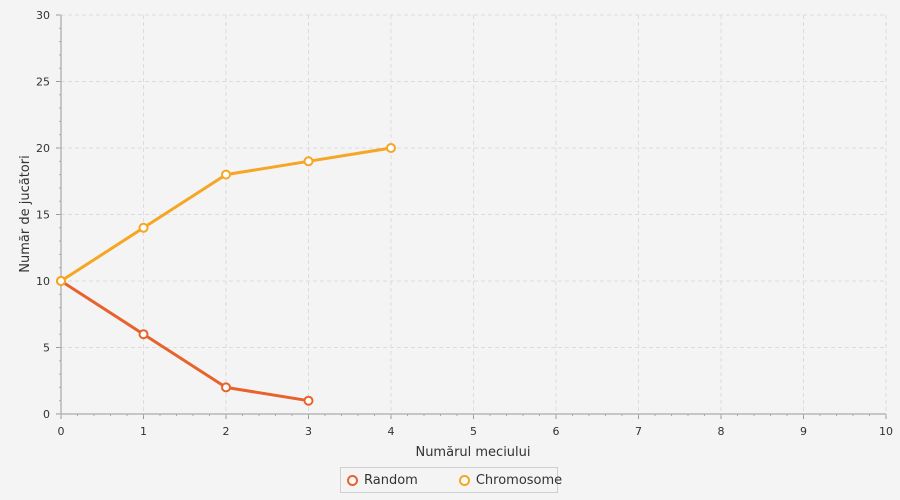  What do you see at coordinates (61, 431) in the screenshot?
I see `x-tick-label: 0` at bounding box center [61, 431].